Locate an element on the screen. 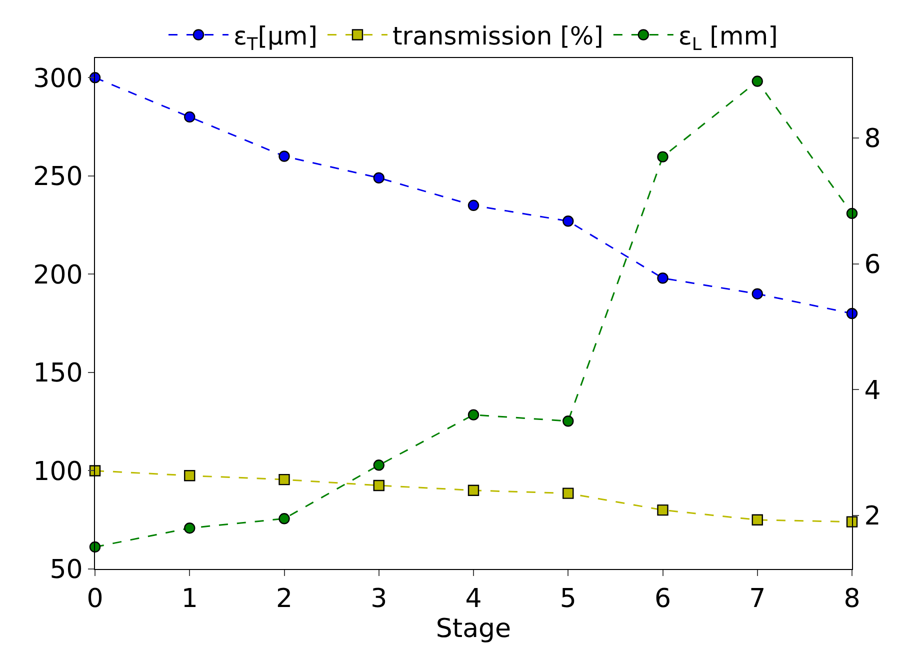 The height and width of the screenshot is (646, 912). legend-label: ε$_{T}$[μm] is located at coordinates (276, 38).